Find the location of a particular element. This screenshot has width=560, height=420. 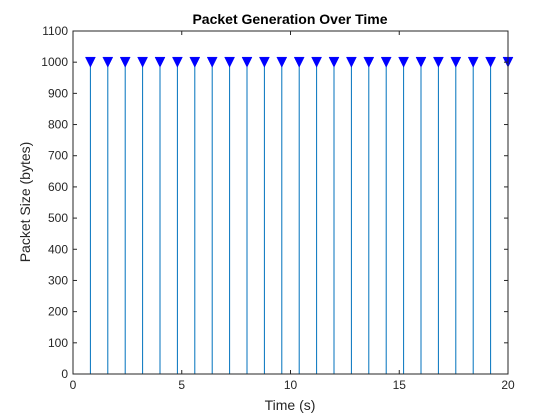

y-tick-label: 200 is located at coordinates (58, 312).